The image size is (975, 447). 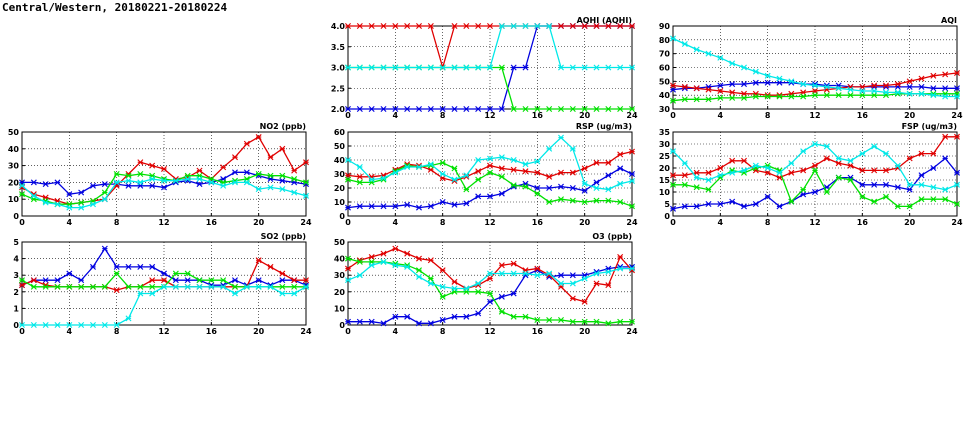 What do you see at coordinates (338, 26) in the screenshot?
I see `y-tick-label: 4.0` at bounding box center [338, 26].